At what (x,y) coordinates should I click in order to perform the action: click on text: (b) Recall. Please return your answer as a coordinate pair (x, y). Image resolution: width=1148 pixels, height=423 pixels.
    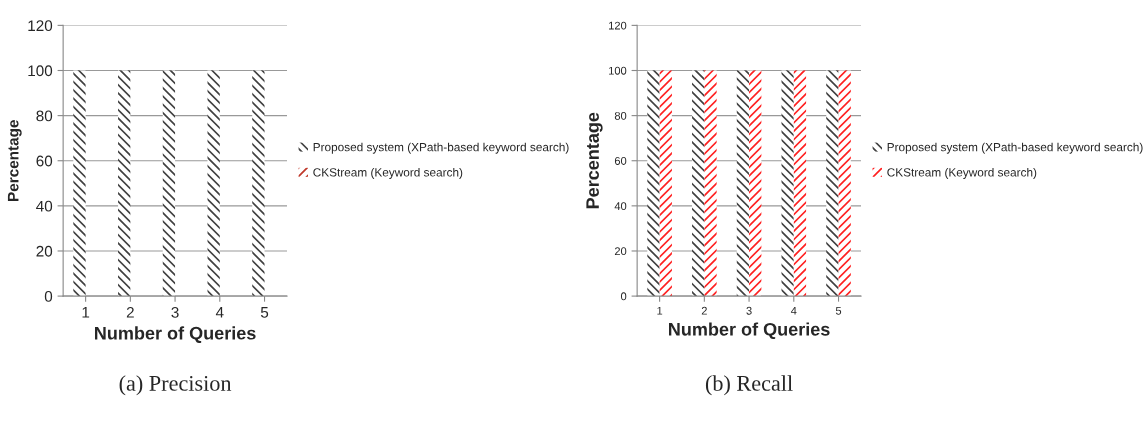
    Looking at the image, I should click on (749, 385).